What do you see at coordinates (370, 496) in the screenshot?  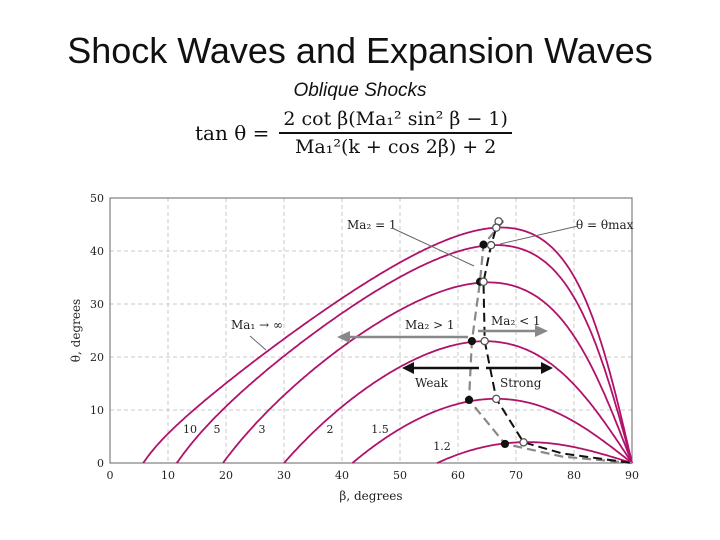 I see `x-axis-label: β, degrees` at bounding box center [370, 496].